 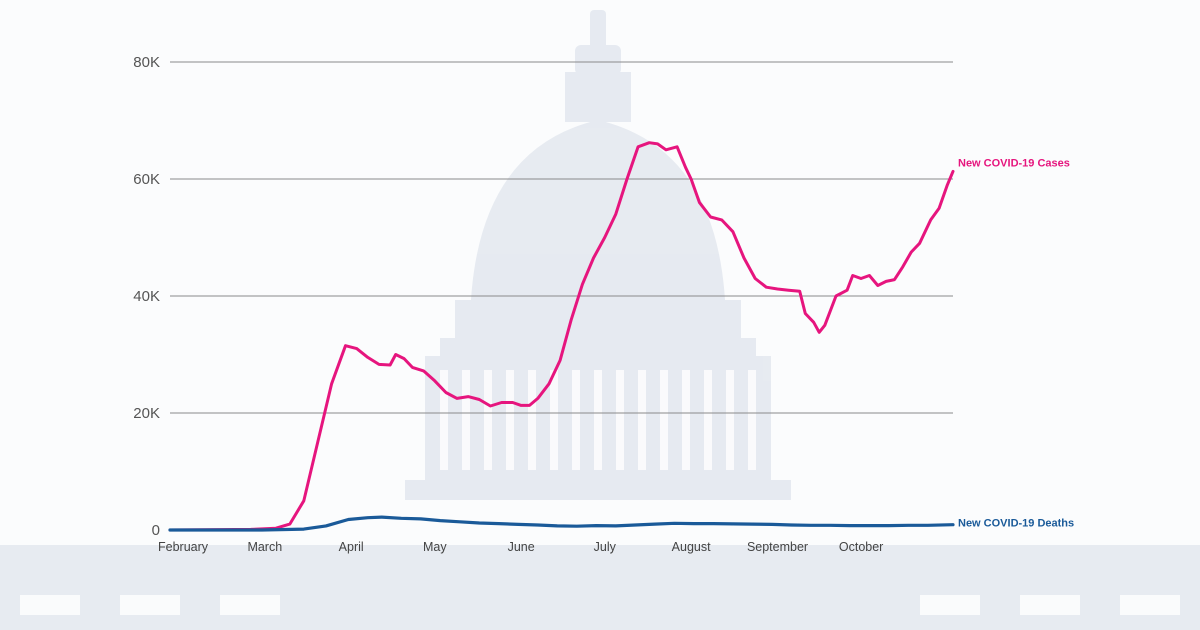 I want to click on x-tick-label: April, so click(x=351, y=547).